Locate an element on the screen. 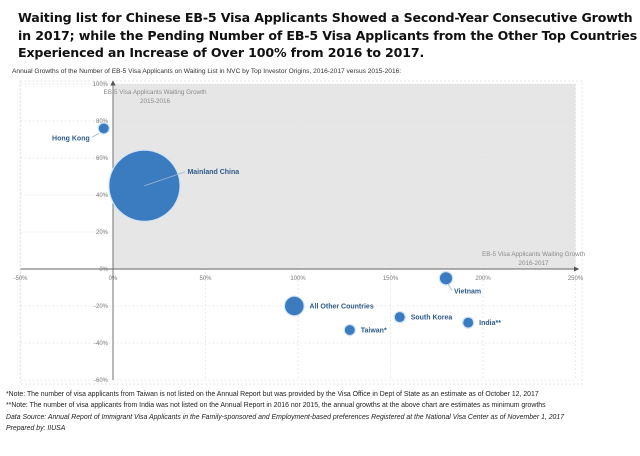 The height and width of the screenshot is (456, 640). x-axis-title-line1: EB-5 Visa Applicants Waiting Growth is located at coordinates (533, 254).